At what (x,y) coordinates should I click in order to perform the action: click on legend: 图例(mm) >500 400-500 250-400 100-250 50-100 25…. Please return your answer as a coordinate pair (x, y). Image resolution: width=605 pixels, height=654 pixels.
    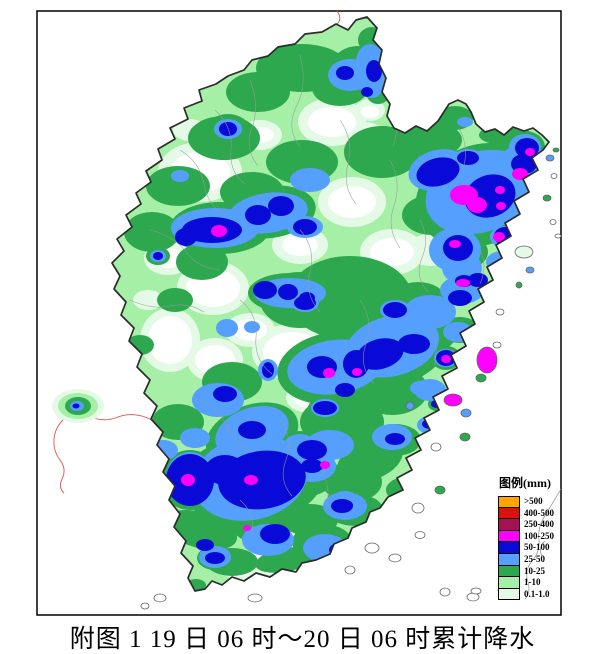
    Looking at the image, I should click on (526, 537).